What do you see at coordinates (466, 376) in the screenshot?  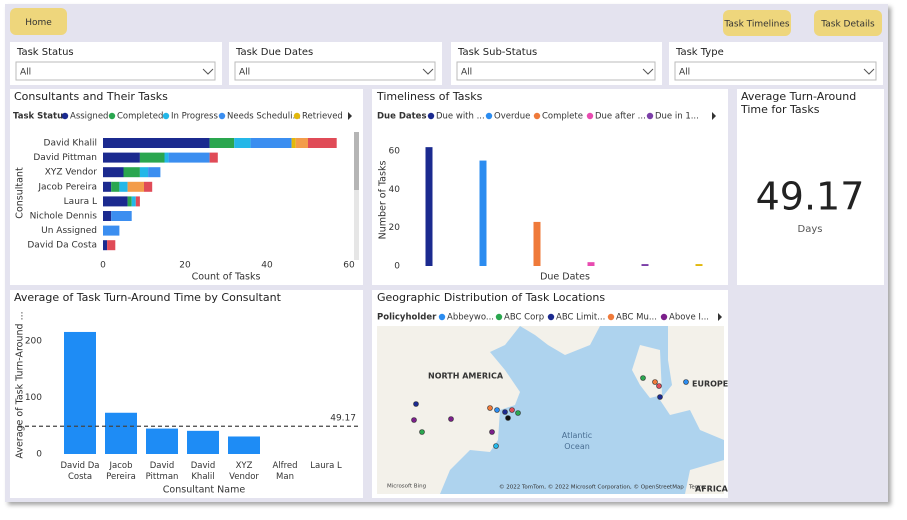 I see `map-label: NORTH AMERICA` at bounding box center [466, 376].